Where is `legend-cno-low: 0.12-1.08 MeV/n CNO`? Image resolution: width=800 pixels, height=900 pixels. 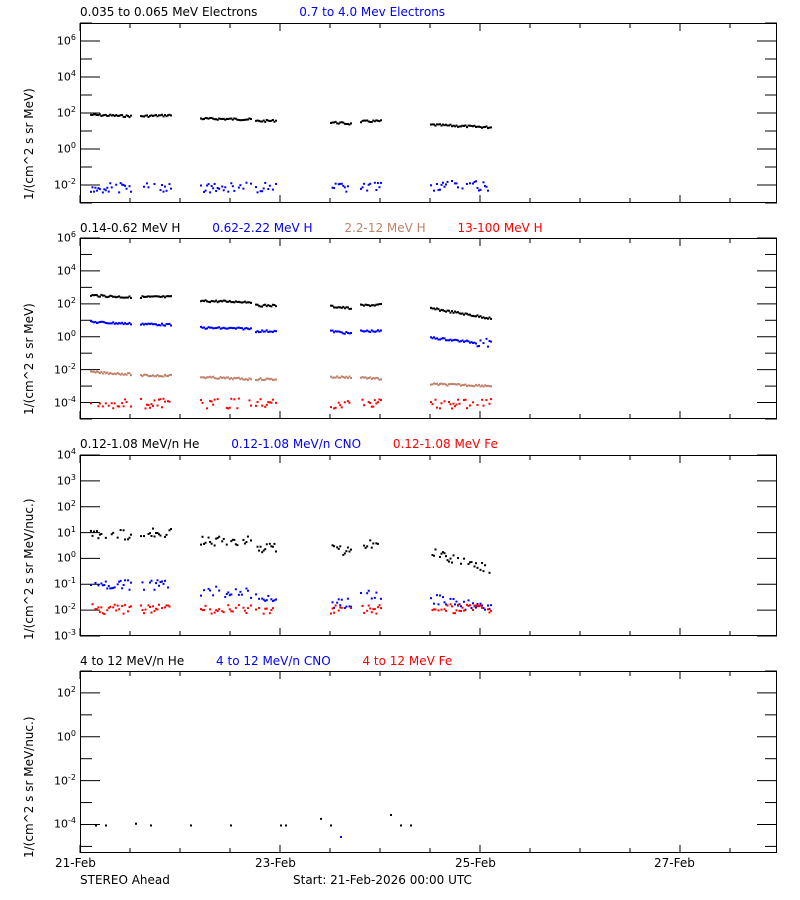 legend-cno-low: 0.12-1.08 MeV/n CNO is located at coordinates (296, 444).